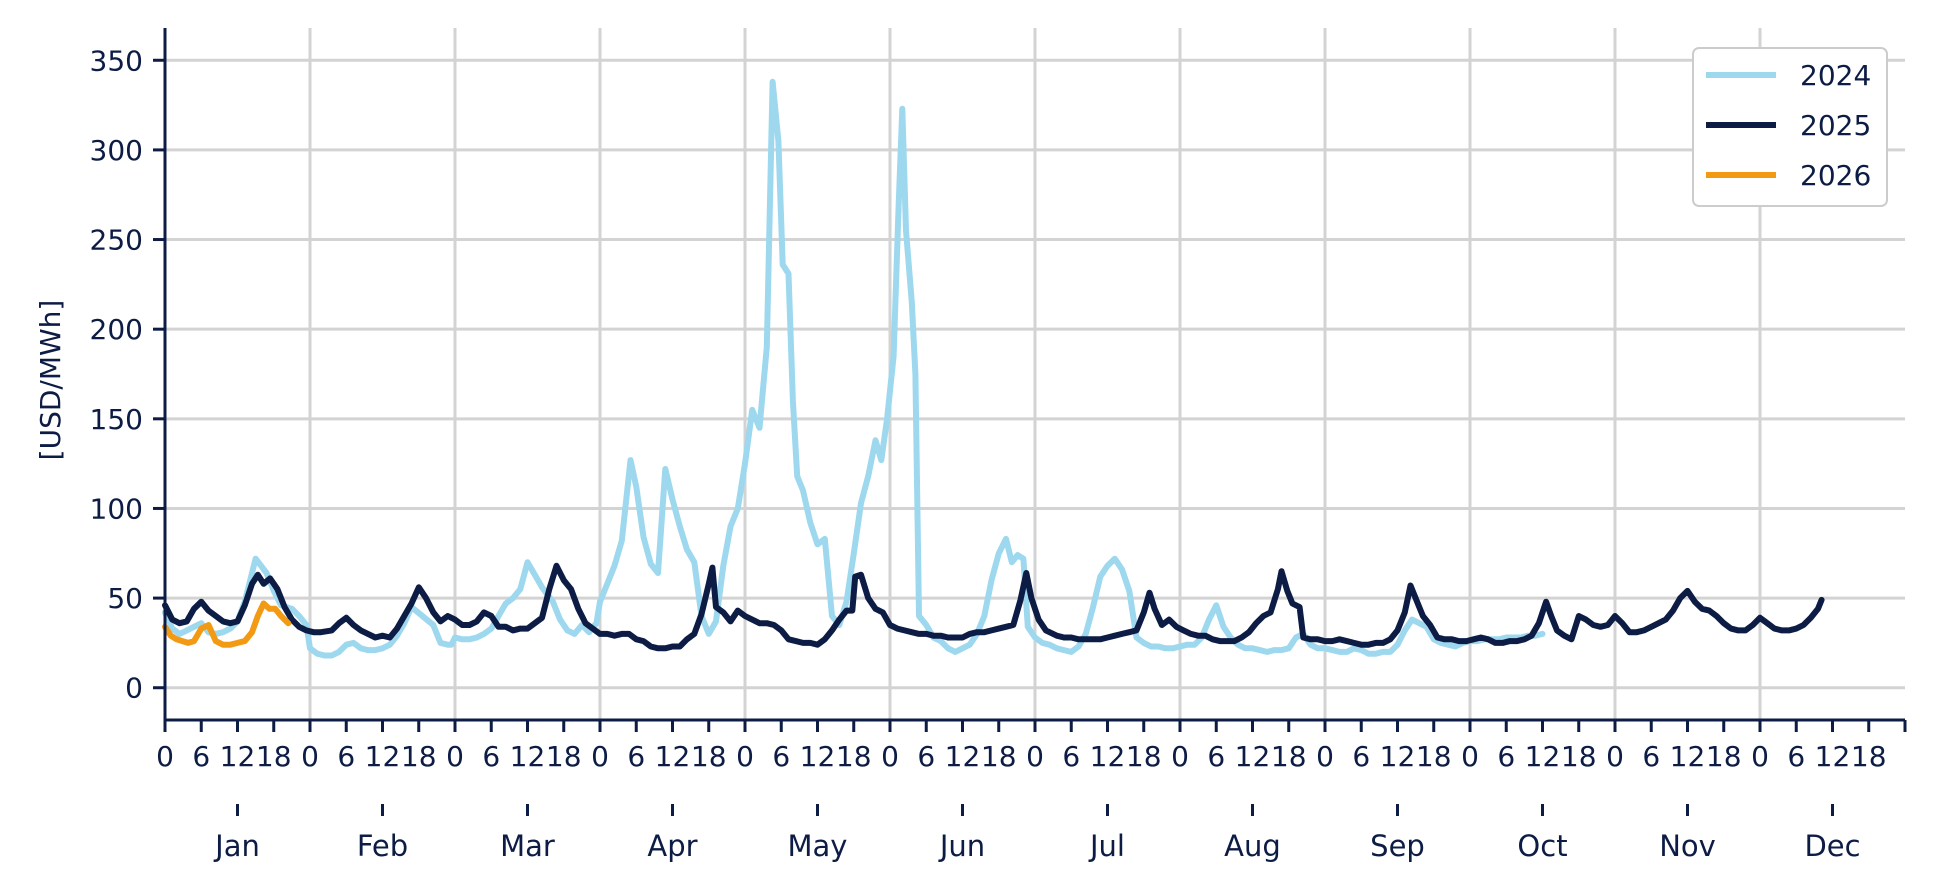  I want to click on y-tick-label: 300, so click(116, 150).